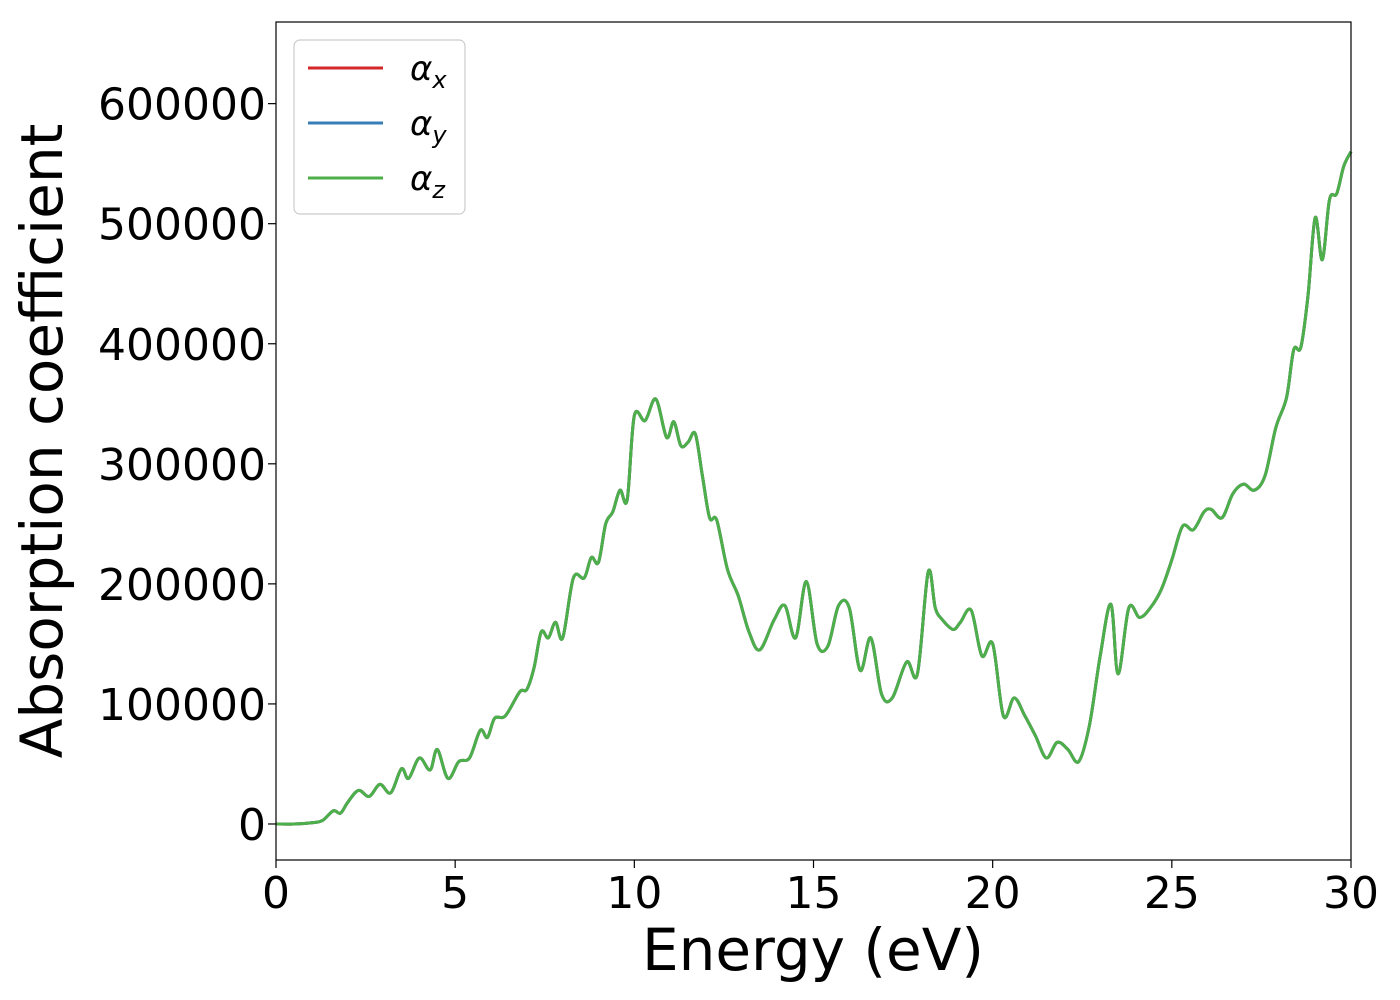 Image resolution: width=1400 pixels, height=1000 pixels. What do you see at coordinates (1351, 893) in the screenshot?
I see `x-tick-label: 30` at bounding box center [1351, 893].